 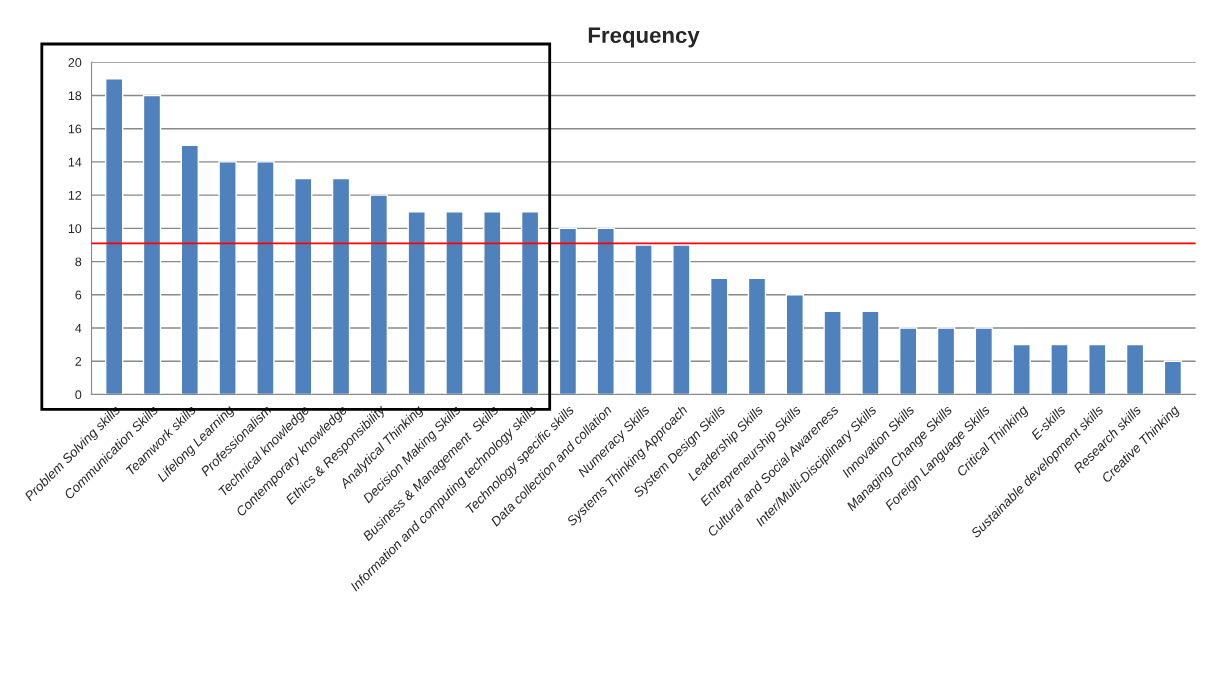 What do you see at coordinates (644, 37) in the screenshot?
I see `chart-title: Frequency` at bounding box center [644, 37].